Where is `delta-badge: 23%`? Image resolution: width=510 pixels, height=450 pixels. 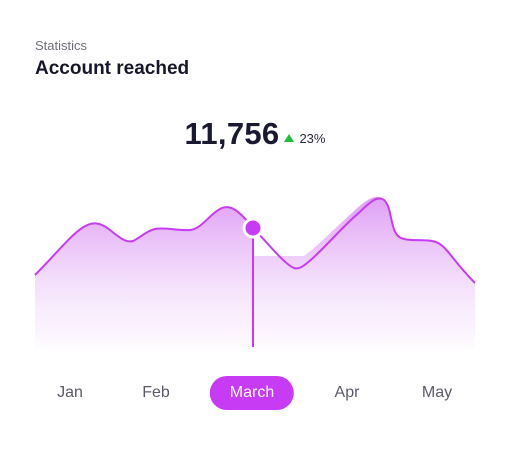
delta-badge: 23% is located at coordinates (304, 138).